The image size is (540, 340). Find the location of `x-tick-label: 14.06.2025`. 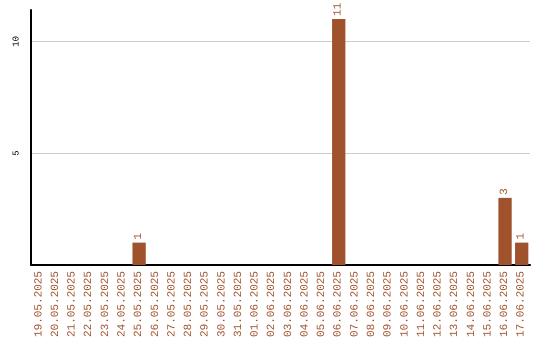

x-tick-label: 14.06.2025 is located at coordinates (472, 304).